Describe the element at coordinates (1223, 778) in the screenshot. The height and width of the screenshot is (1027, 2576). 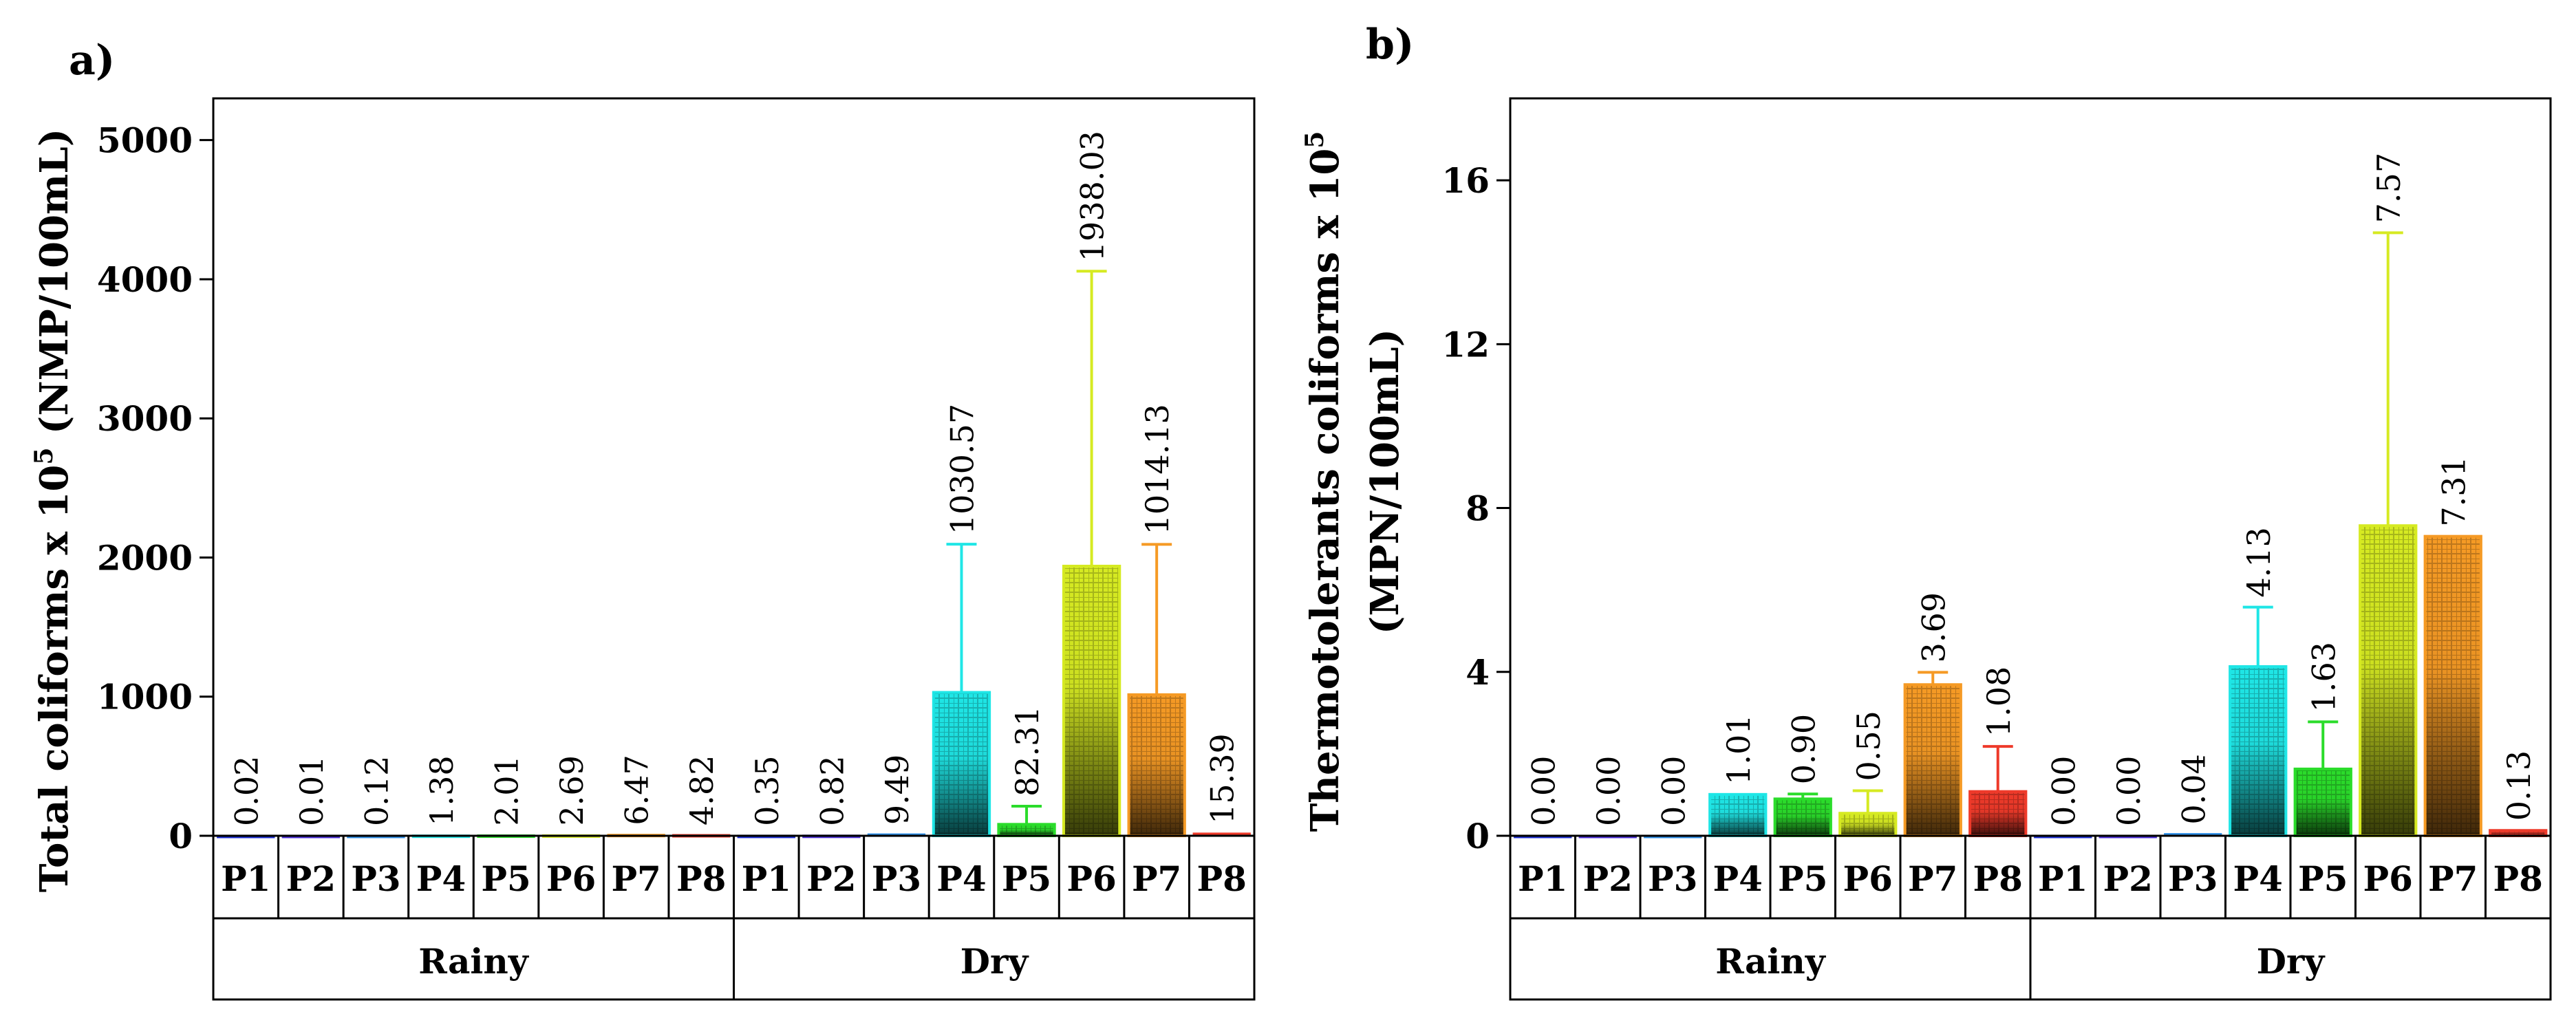
I see `data-label: 15.39` at that location.